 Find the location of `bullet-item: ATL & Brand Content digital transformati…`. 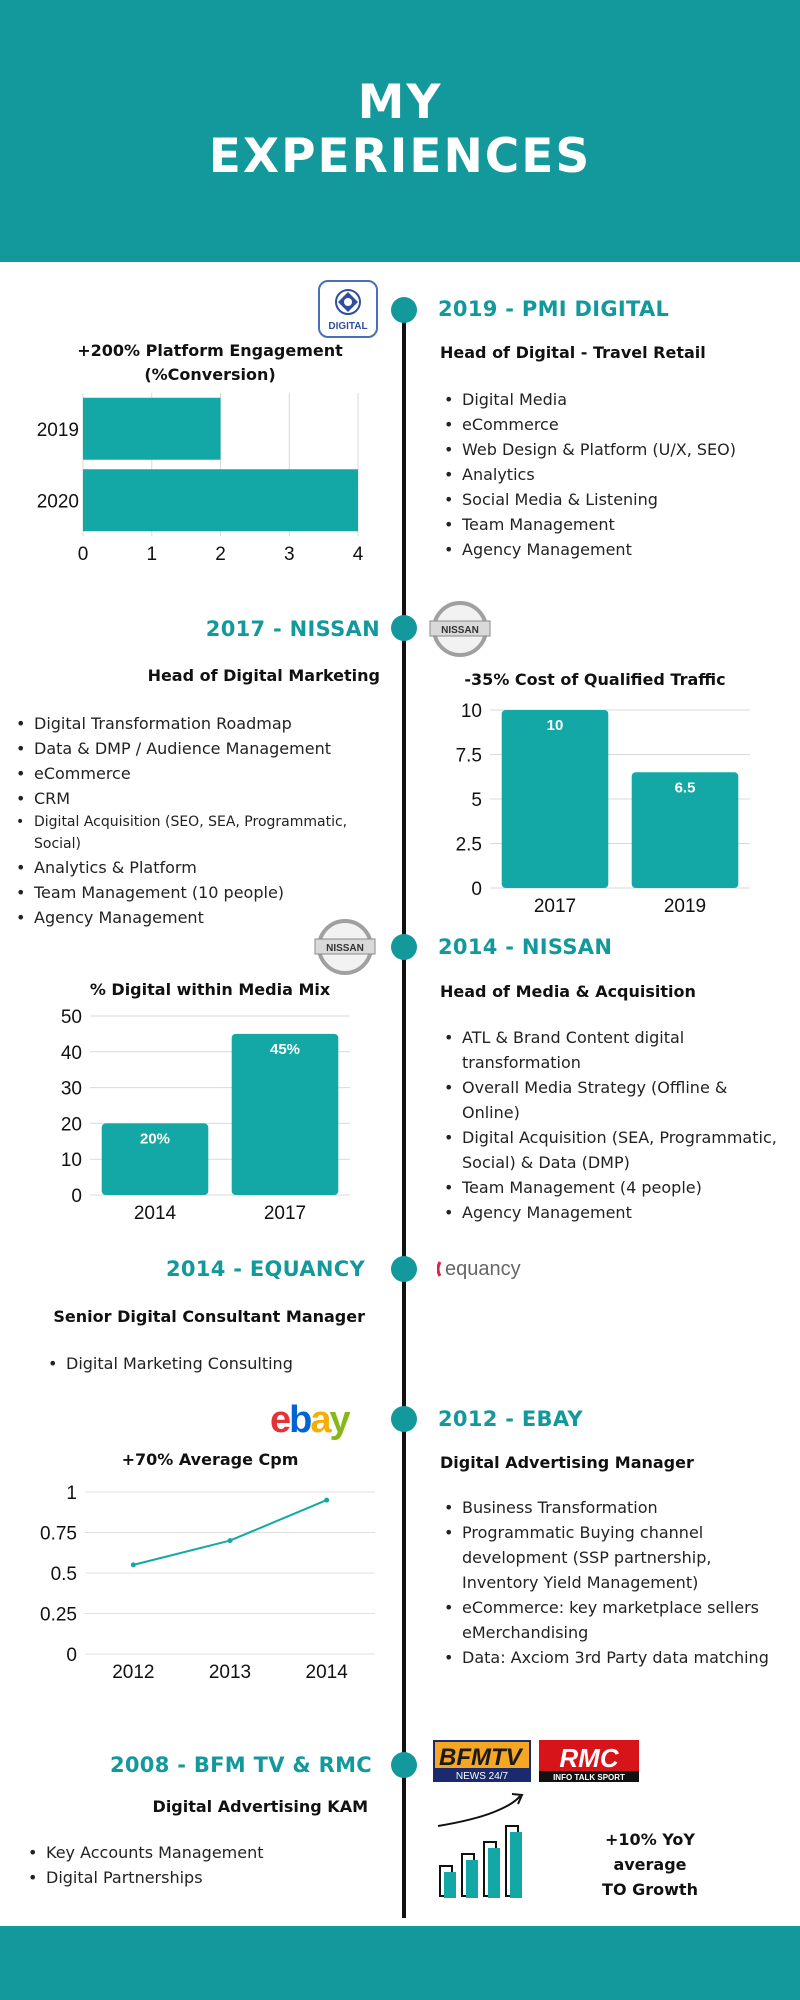

bullet-item: ATL & Brand Content digital transformati… is located at coordinates (615, 1050).